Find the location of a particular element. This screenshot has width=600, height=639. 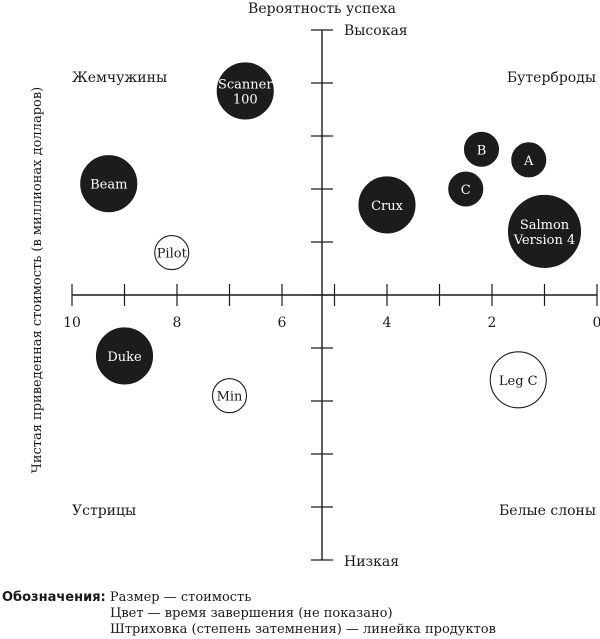

bubble-label: Duke is located at coordinates (124, 357).